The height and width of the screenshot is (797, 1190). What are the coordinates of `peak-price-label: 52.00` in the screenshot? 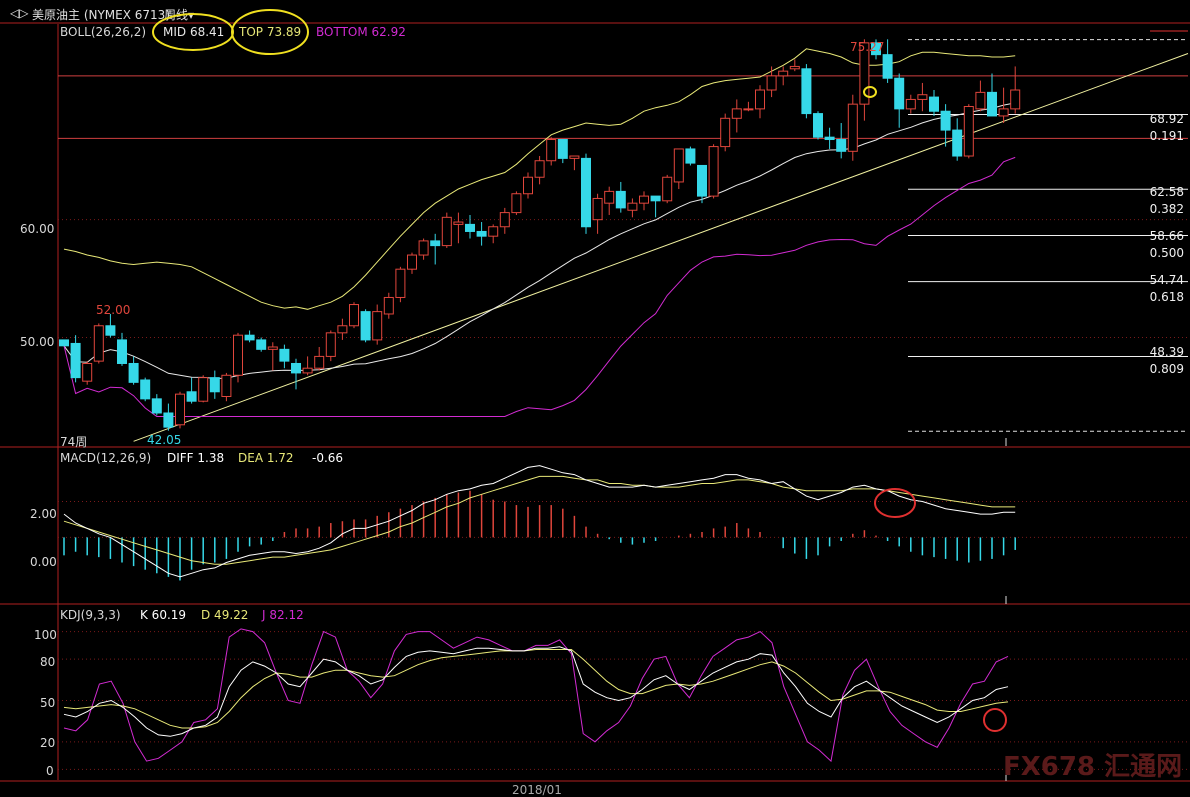 It's located at (113, 310).